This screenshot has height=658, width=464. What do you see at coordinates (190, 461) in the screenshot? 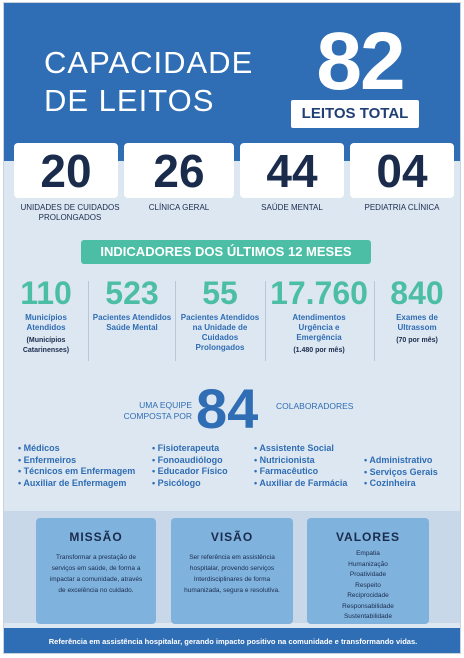
I see `role-item: Fonoaudiólogo` at bounding box center [190, 461].